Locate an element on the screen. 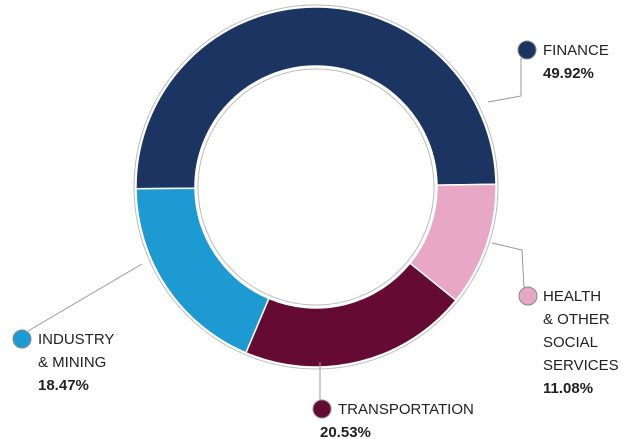 The height and width of the screenshot is (439, 623). value-label: 20.53% is located at coordinates (345, 431).